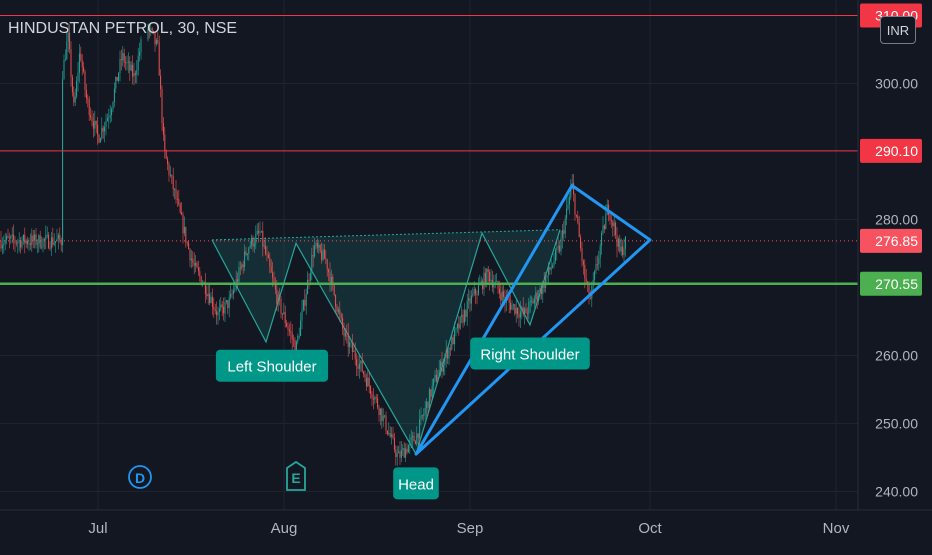 Image resolution: width=932 pixels, height=555 pixels. Describe the element at coordinates (898, 30) in the screenshot. I see `currency-badge: INR` at that location.